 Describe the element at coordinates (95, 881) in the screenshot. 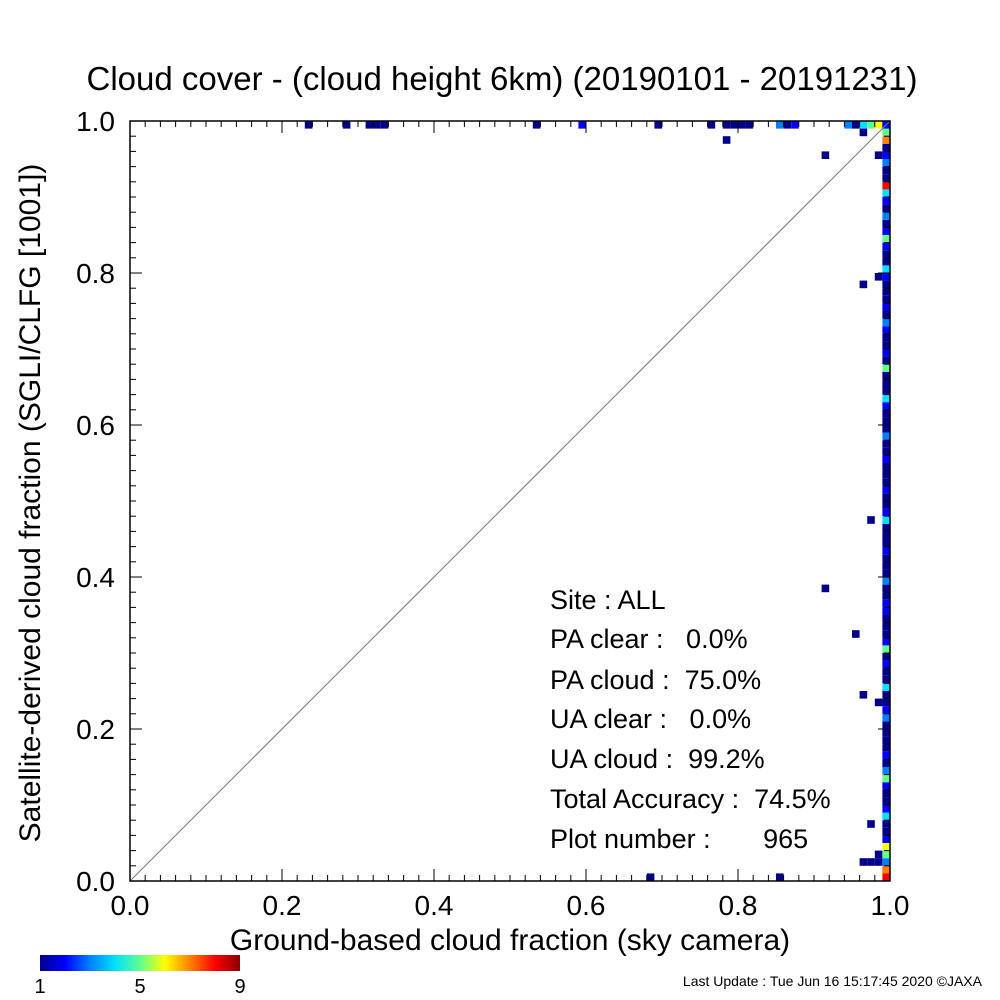

I see `y-tick-label: 0.0` at that location.